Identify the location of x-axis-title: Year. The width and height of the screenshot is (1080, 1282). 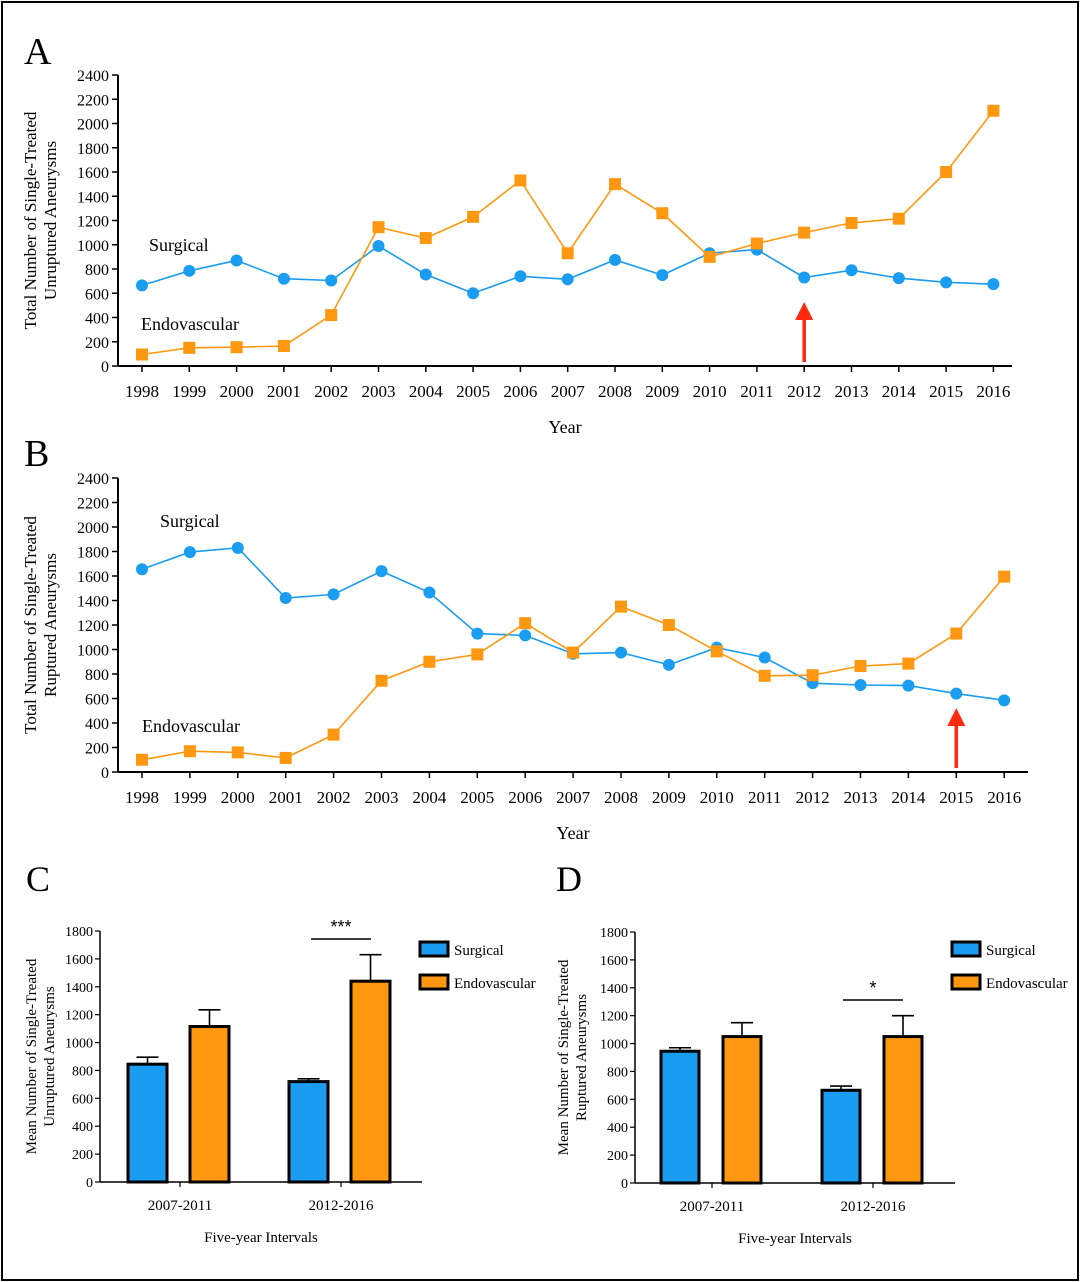
(564, 427).